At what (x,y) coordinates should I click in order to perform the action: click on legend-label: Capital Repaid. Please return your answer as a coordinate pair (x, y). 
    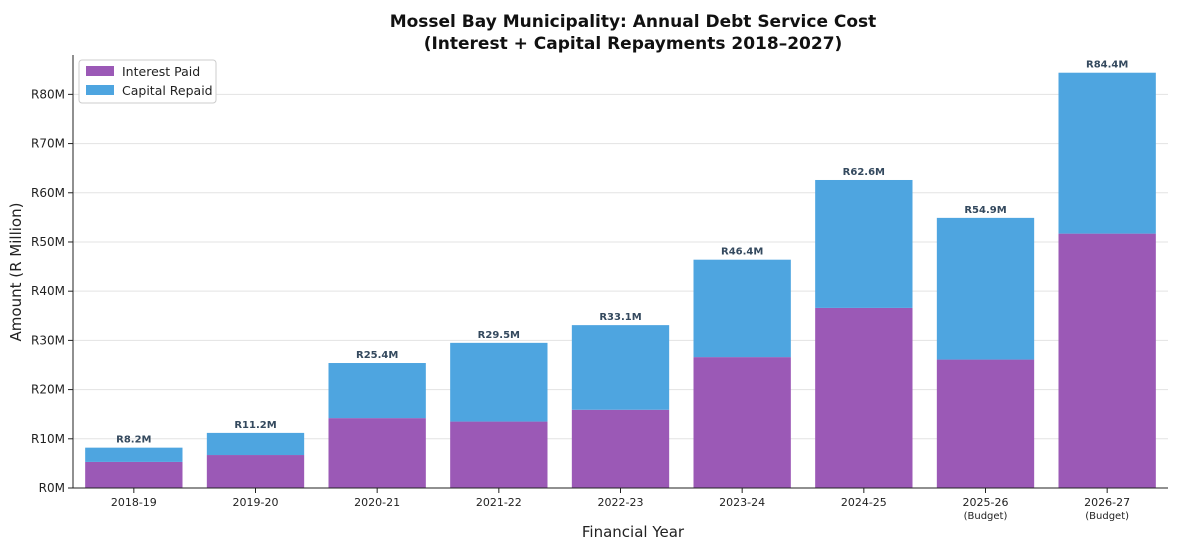
    Looking at the image, I should click on (167, 90).